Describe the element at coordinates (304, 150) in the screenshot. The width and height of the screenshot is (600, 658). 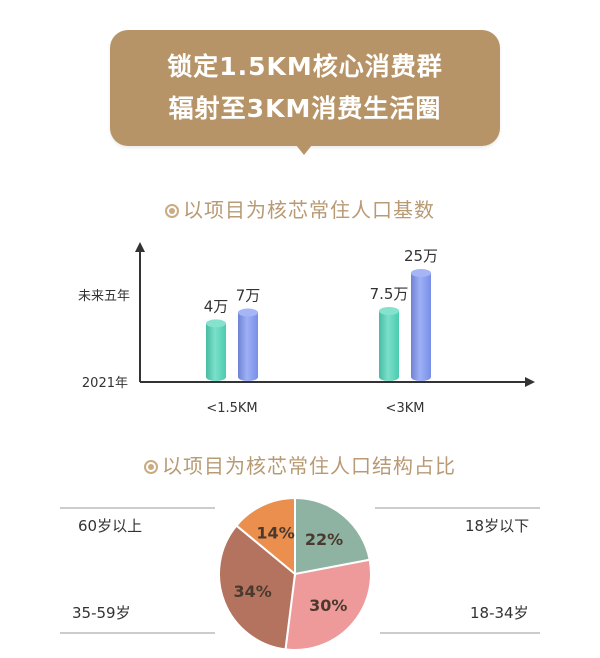
I see `banner-pointer` at that location.